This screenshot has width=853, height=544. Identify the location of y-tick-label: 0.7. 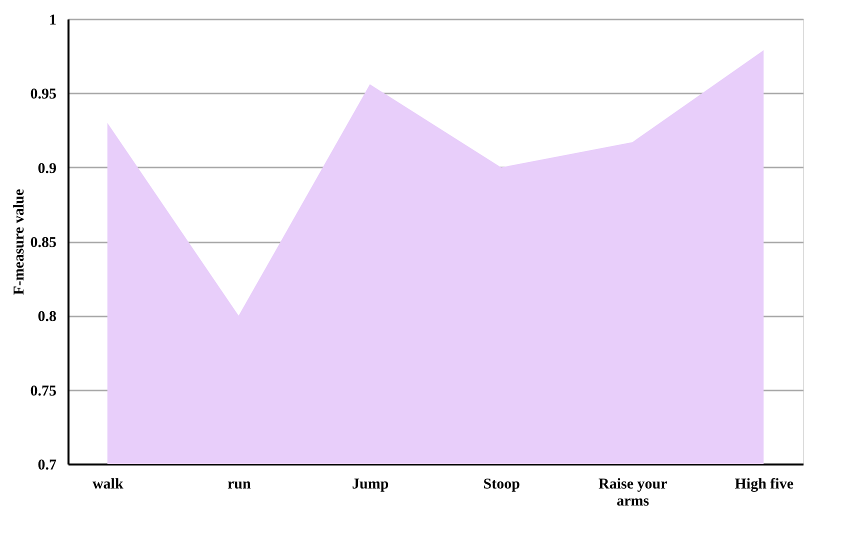
(47, 466).